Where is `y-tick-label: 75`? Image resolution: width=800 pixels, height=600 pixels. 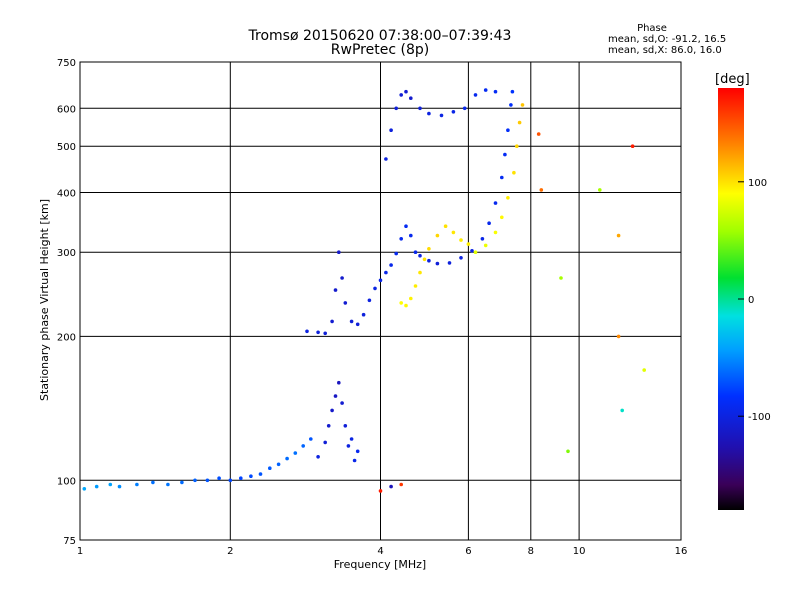
y-tick-label: 75 is located at coordinates (69, 541).